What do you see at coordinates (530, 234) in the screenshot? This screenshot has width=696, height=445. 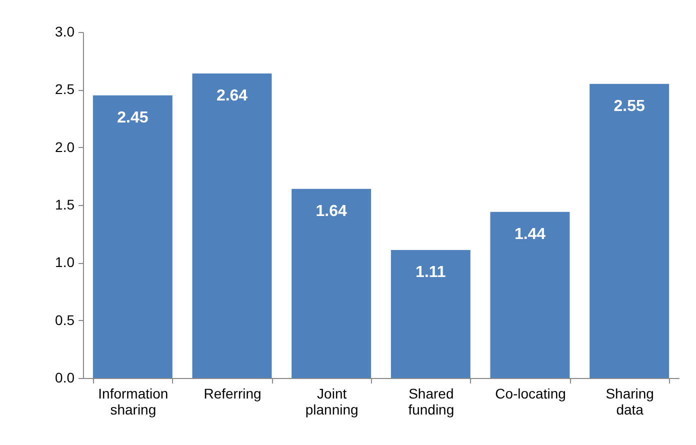 I see `data-label: 1.44` at bounding box center [530, 234].